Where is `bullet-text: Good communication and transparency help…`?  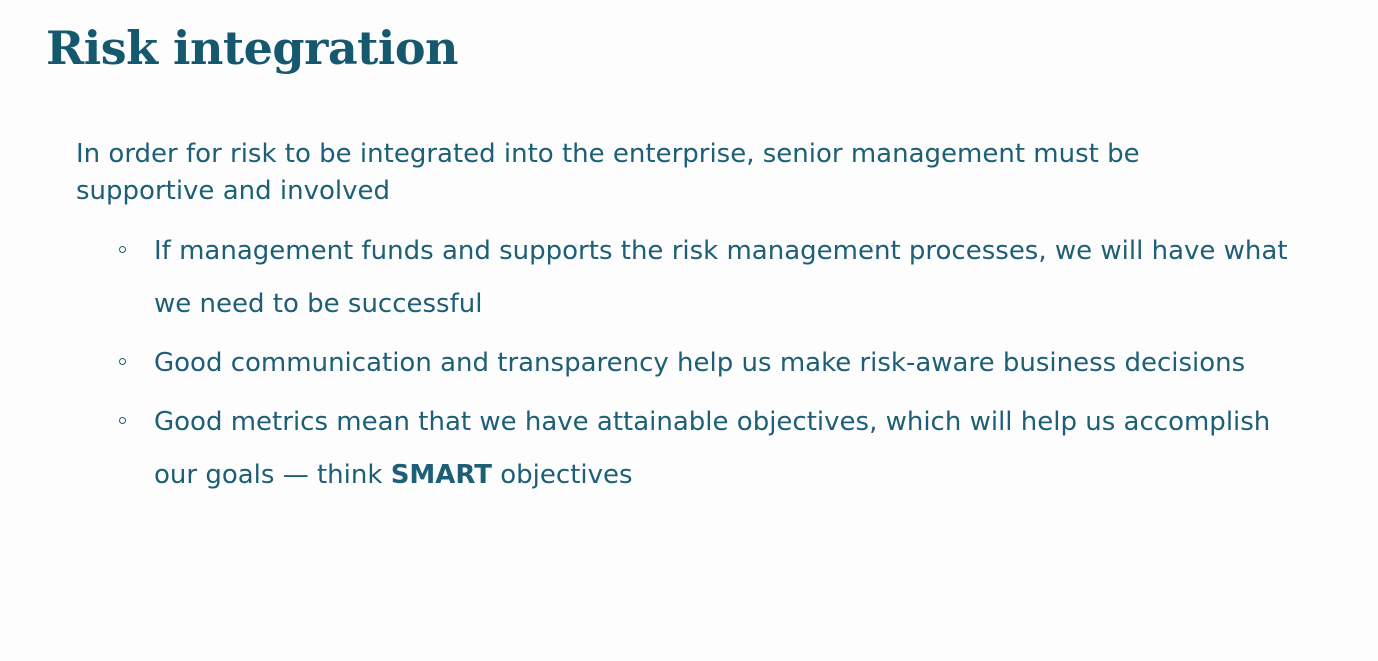
bullet-text: Good communication and transparency help… is located at coordinates (700, 363).